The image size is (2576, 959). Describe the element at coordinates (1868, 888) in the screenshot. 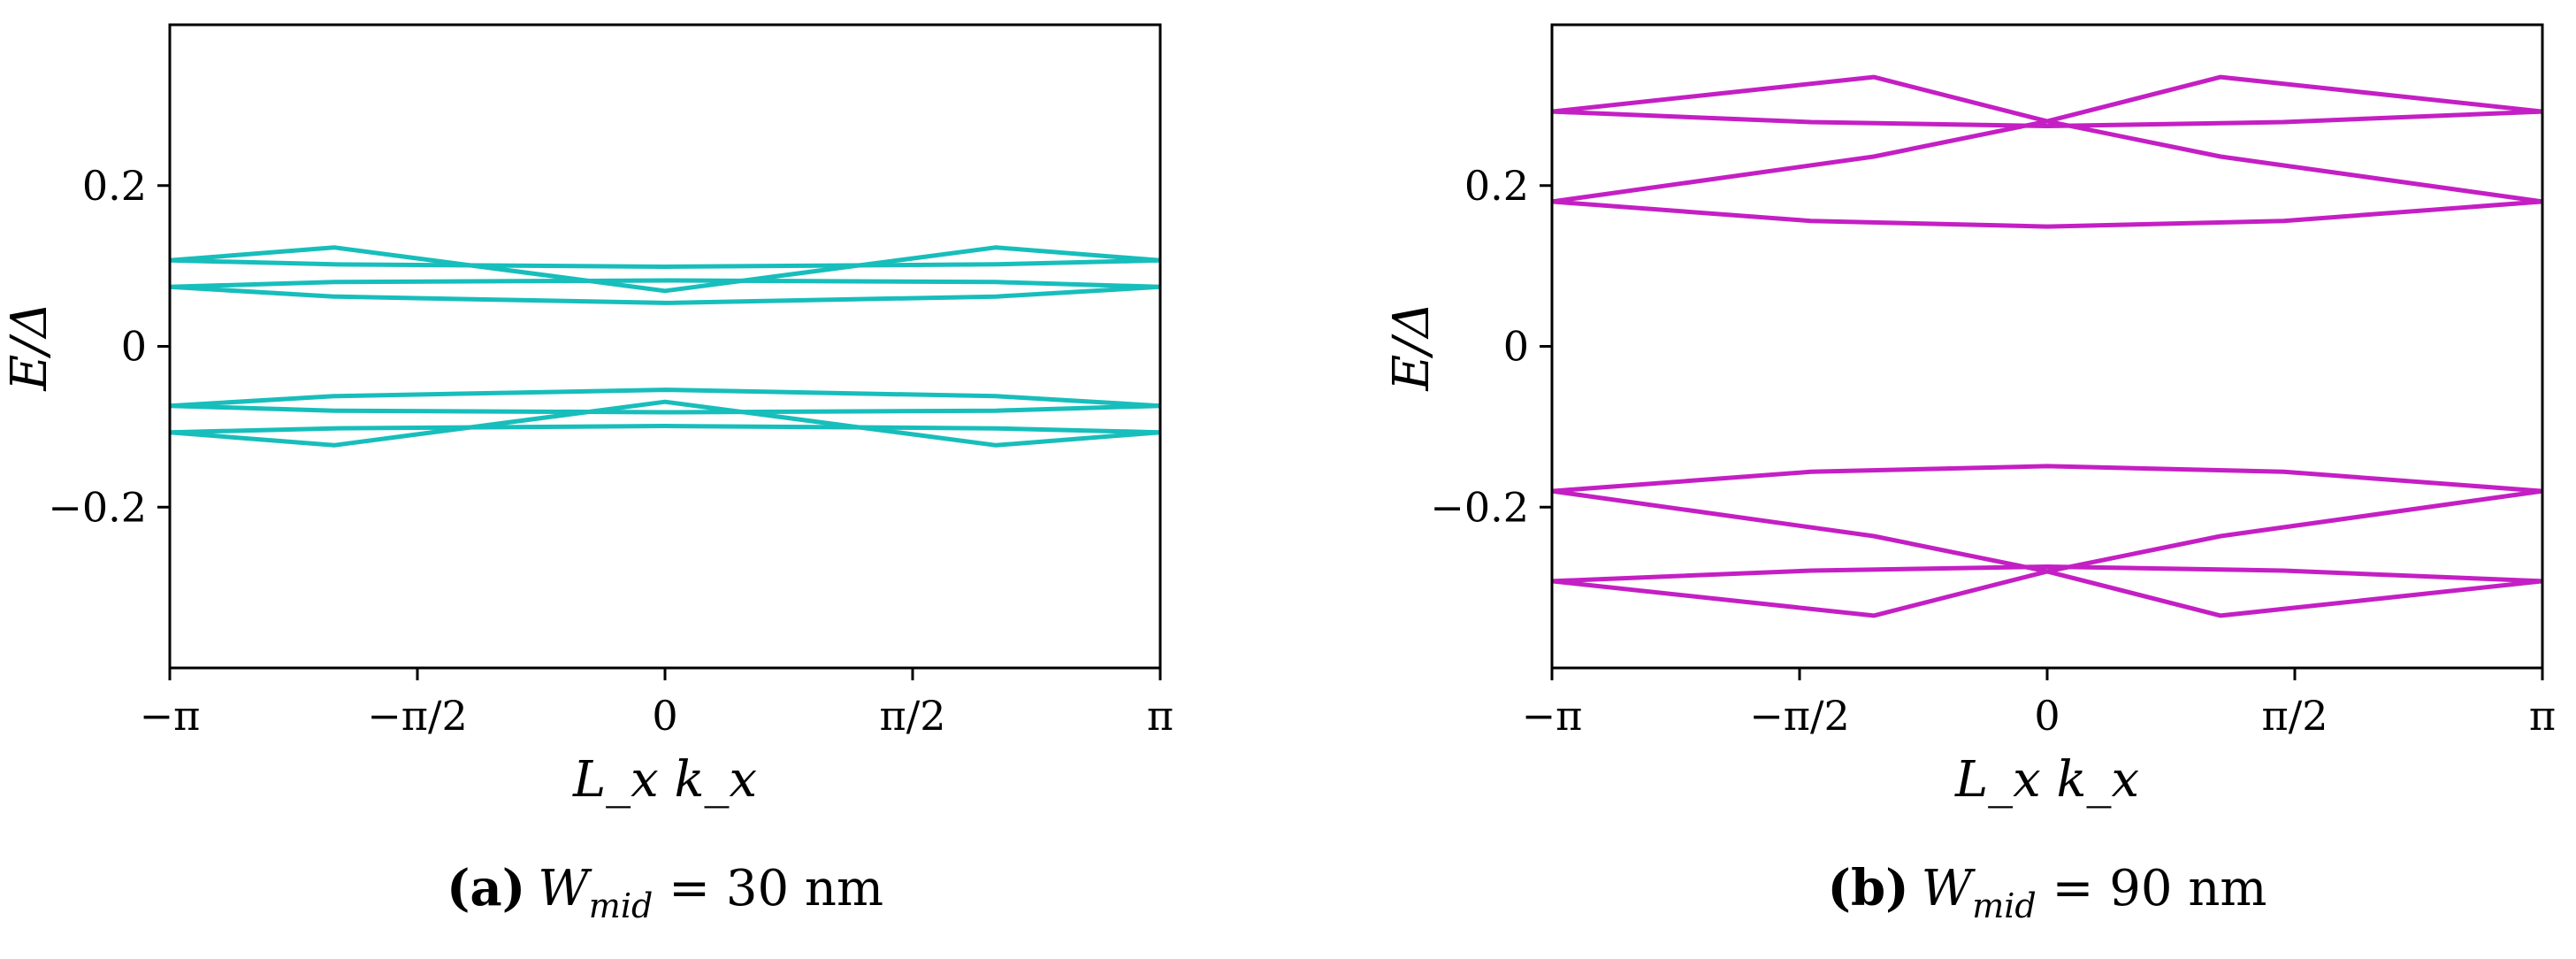

I see `caption-tag: (b)` at that location.